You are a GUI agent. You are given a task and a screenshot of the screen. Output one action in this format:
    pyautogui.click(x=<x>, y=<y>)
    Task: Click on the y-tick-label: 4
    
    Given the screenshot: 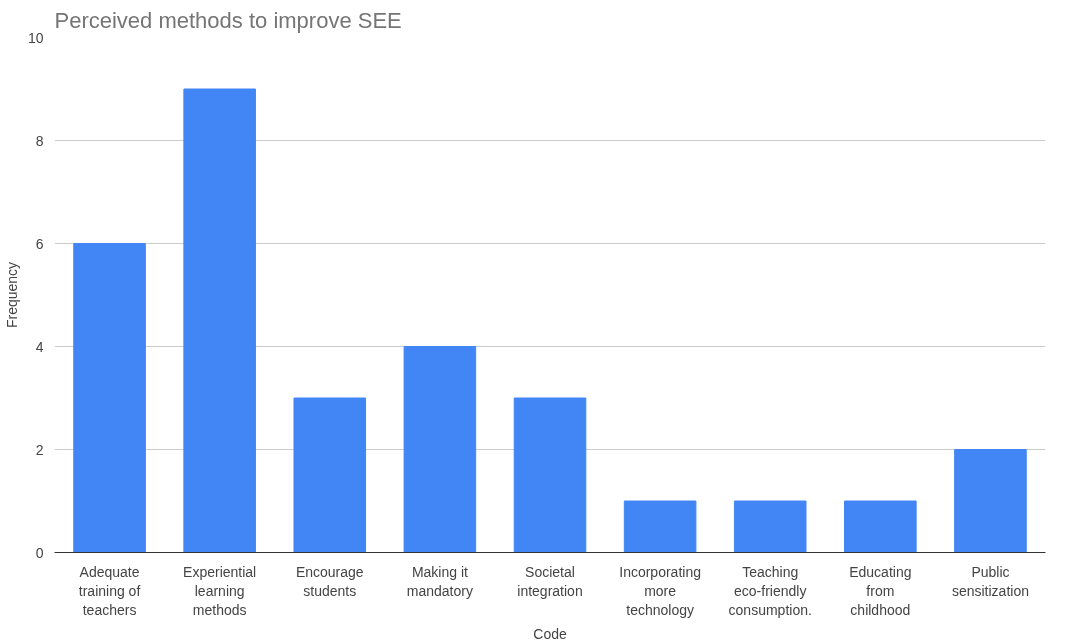 What is the action you would take?
    pyautogui.click(x=39, y=346)
    